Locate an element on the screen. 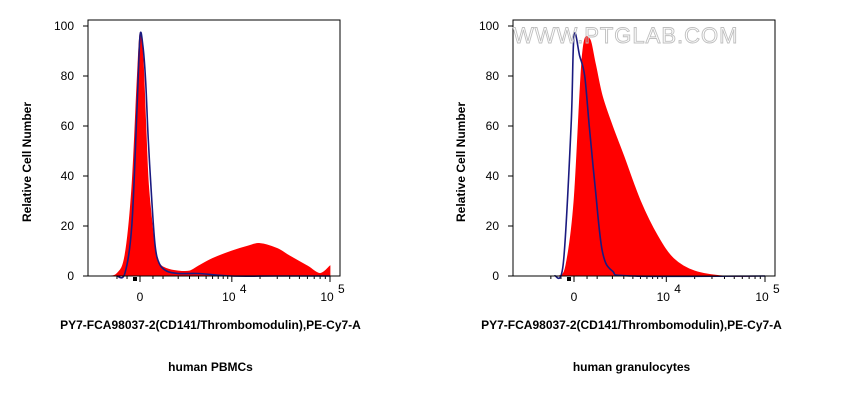 This screenshot has width=842, height=406. stained-histogram is located at coordinates (661, 156).